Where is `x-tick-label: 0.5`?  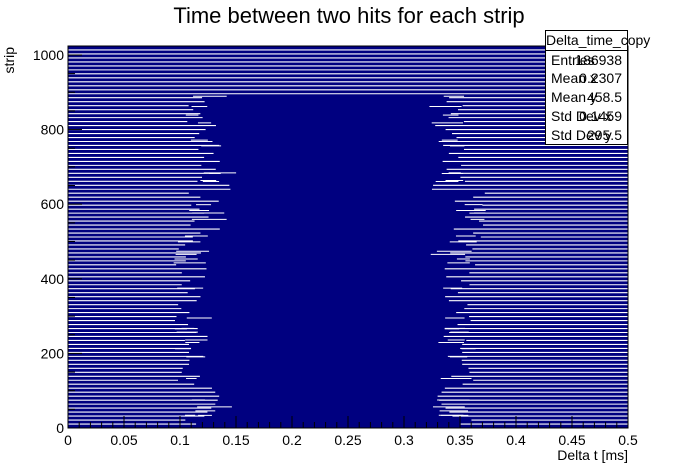 x-tick-label: 0.5 is located at coordinates (628, 440).